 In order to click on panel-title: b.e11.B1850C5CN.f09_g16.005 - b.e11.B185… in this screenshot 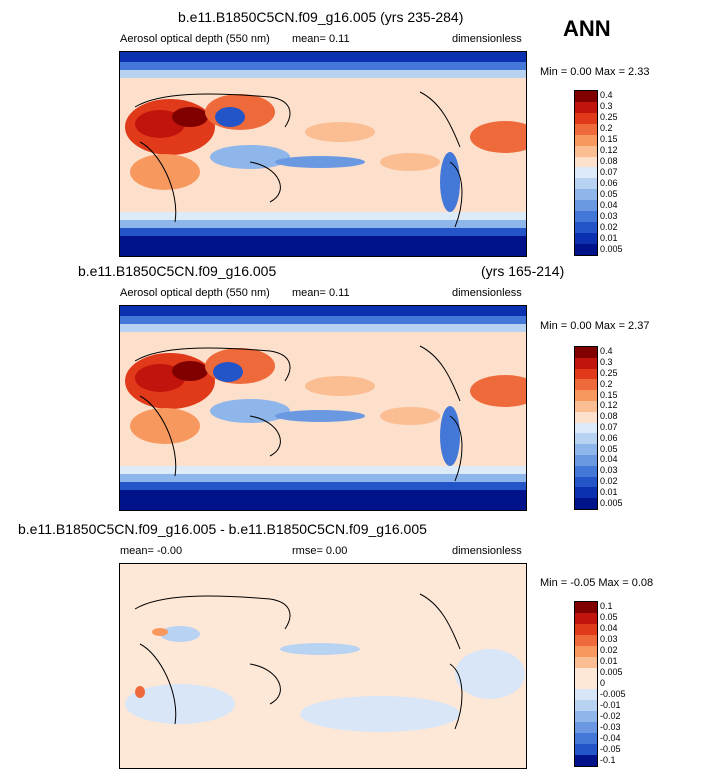, I will do `click(222, 529)`.